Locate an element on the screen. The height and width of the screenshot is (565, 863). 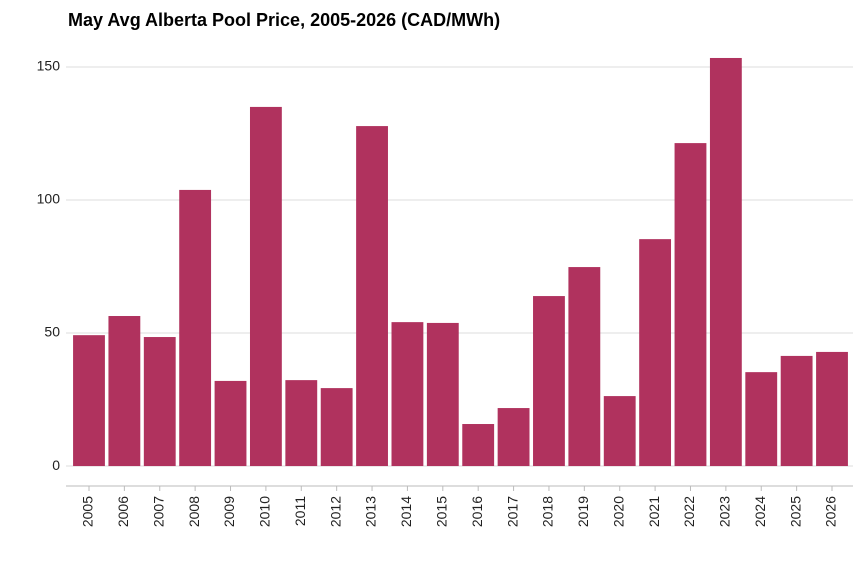
x-tick-label: 2019 is located at coordinates (583, 511).